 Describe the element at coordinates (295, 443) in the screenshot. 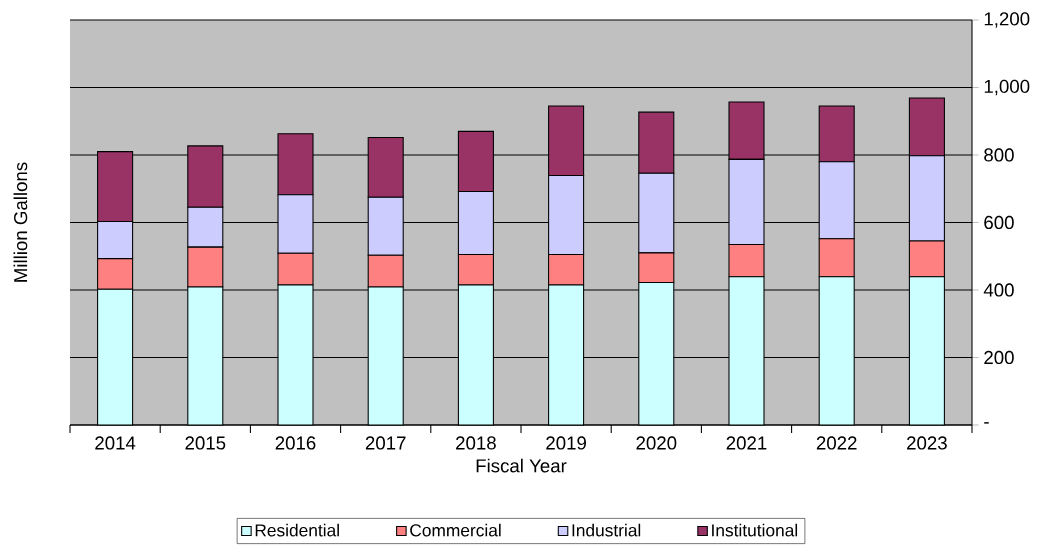

I see `x-tick-label: 2016` at that location.